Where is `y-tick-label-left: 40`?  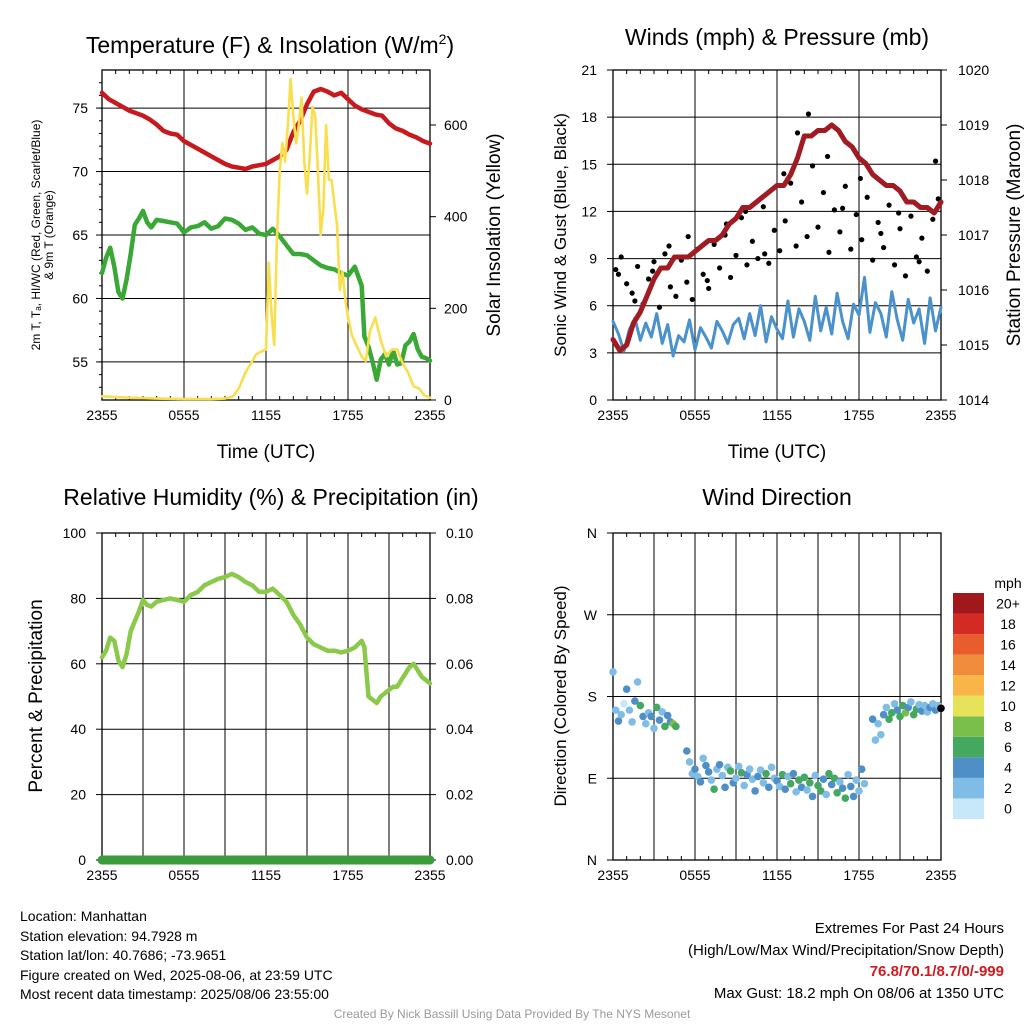 y-tick-label-left: 40 is located at coordinates (78, 729).